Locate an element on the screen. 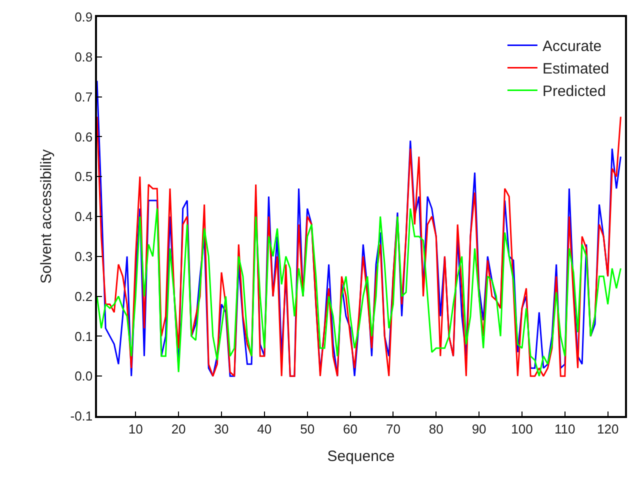 The image size is (630, 479). y-tick-label: 0.4 is located at coordinates (83, 216).